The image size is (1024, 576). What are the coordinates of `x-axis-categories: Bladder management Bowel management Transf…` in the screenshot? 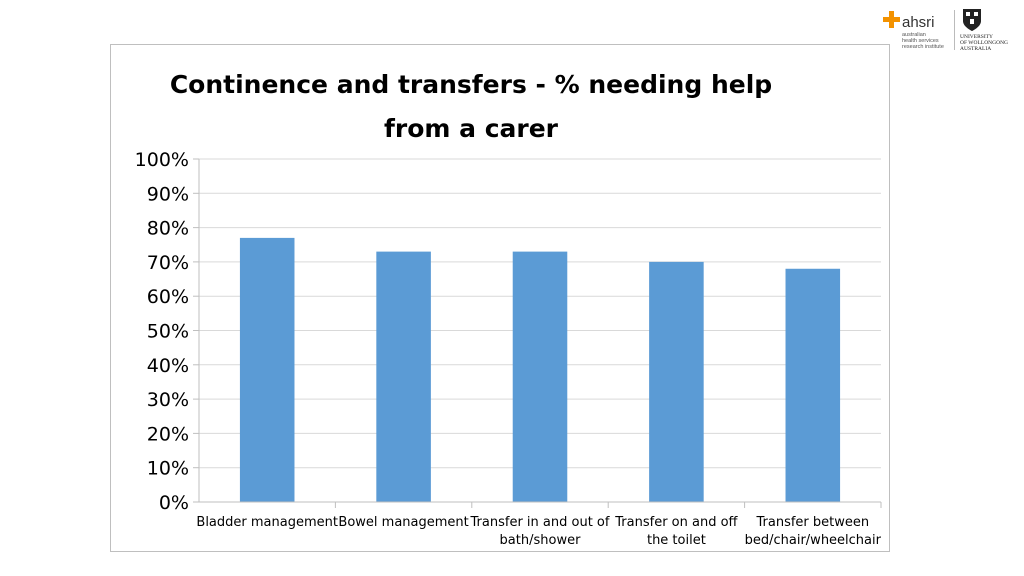 It's located at (539, 525).